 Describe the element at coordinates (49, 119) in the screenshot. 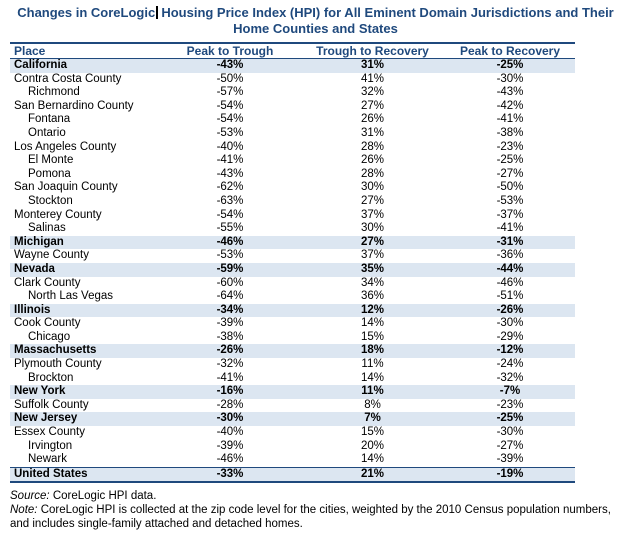

I see `place-cell: Fontana` at that location.